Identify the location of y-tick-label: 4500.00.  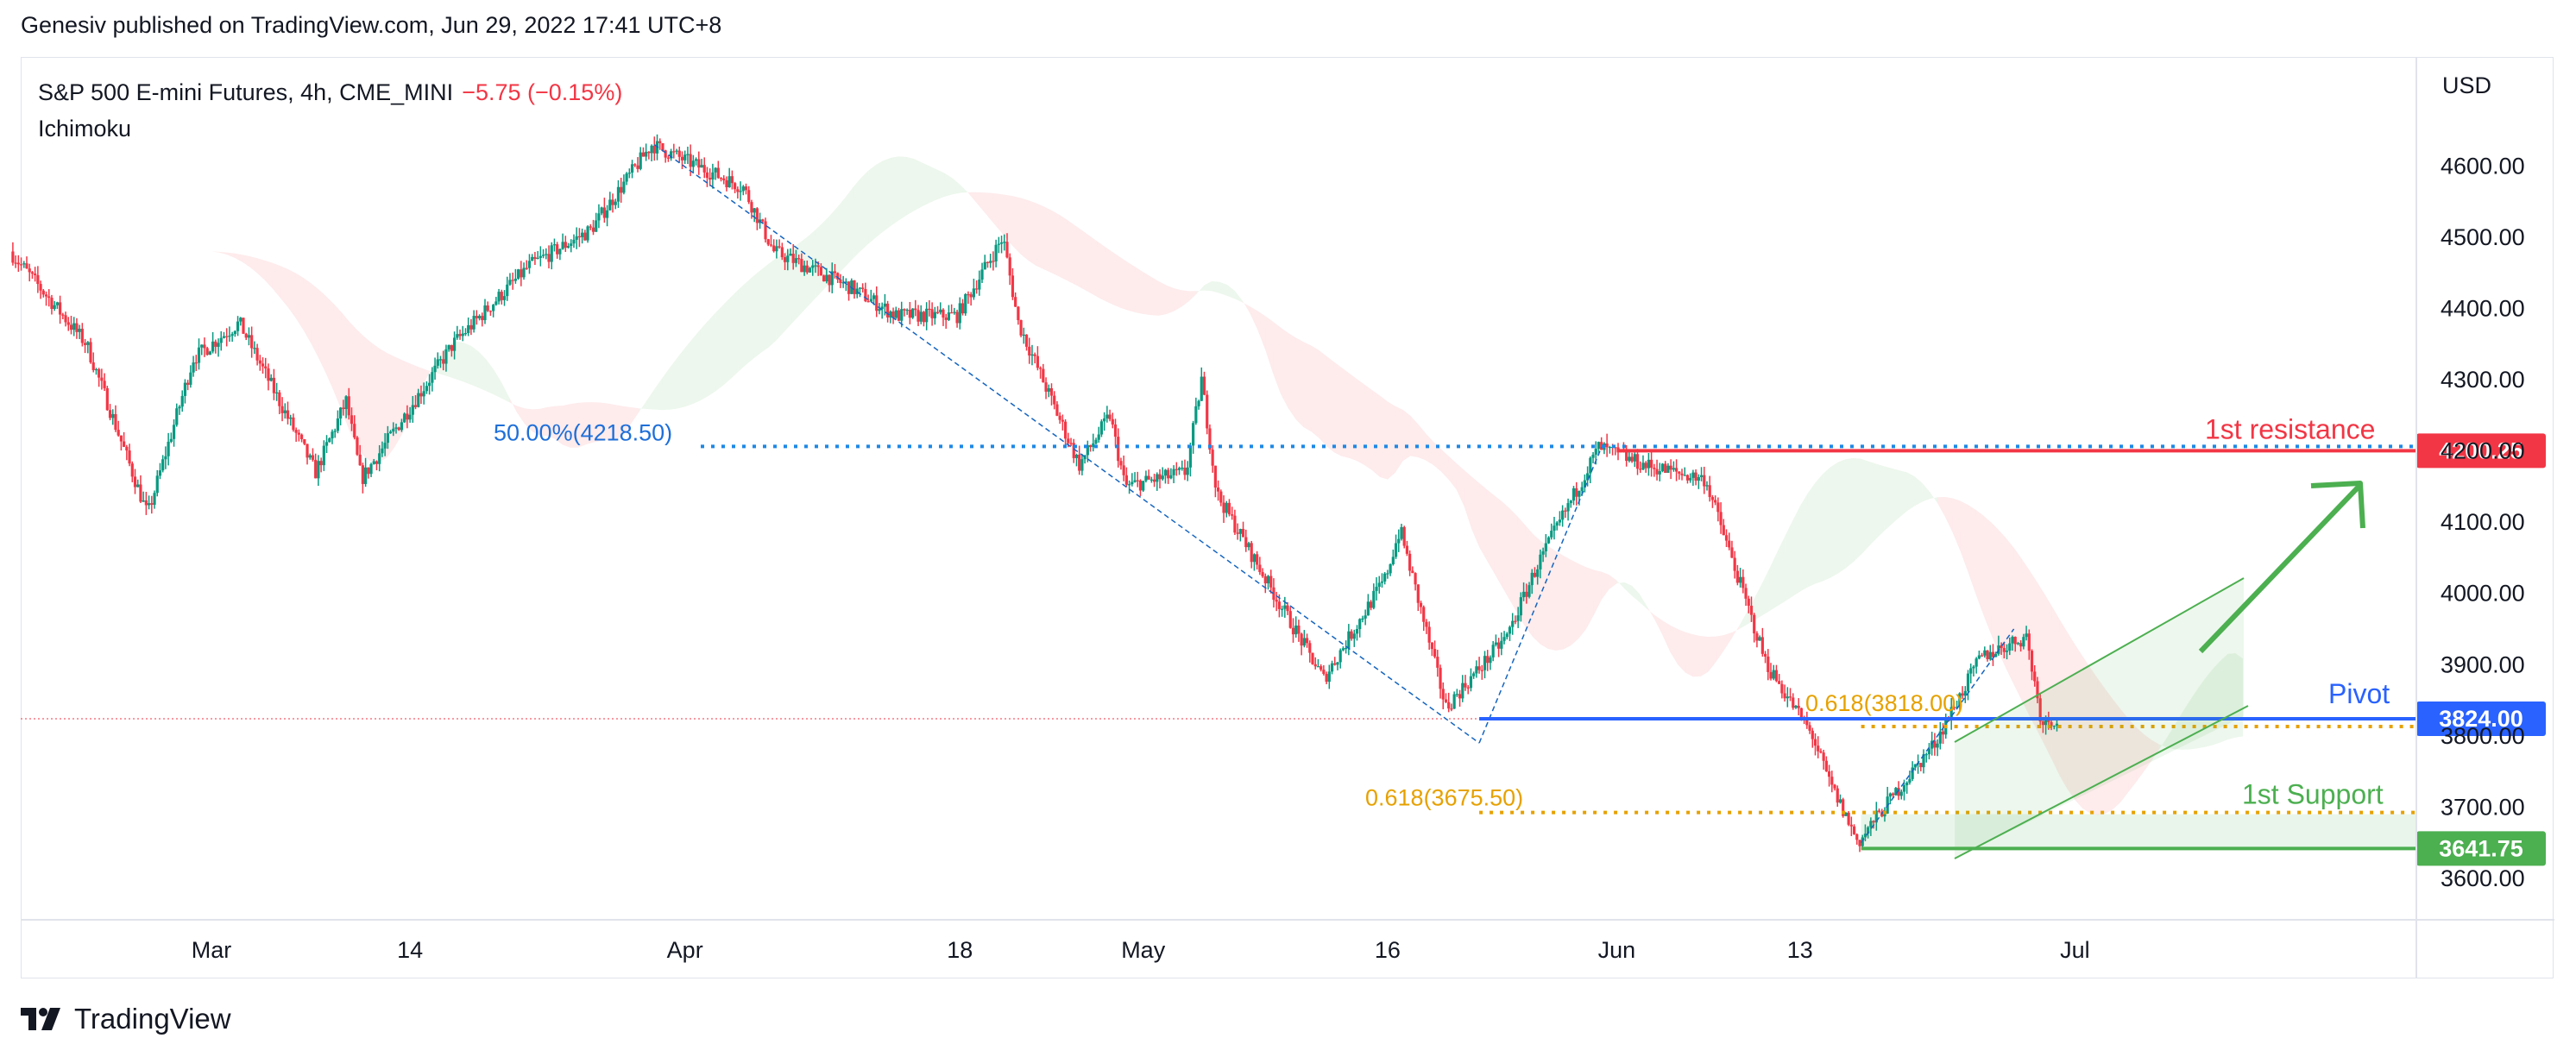
(2483, 237).